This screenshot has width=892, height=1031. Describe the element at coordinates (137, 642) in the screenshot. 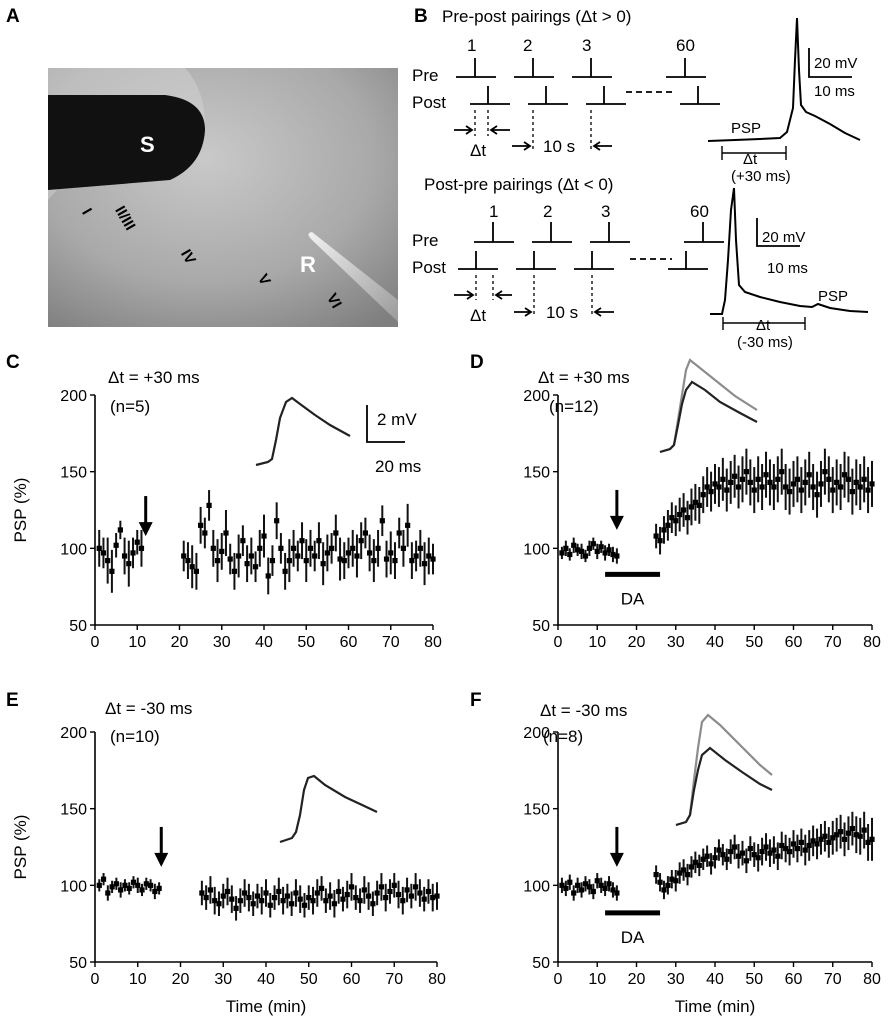

I see `x-tick-label: 10` at that location.